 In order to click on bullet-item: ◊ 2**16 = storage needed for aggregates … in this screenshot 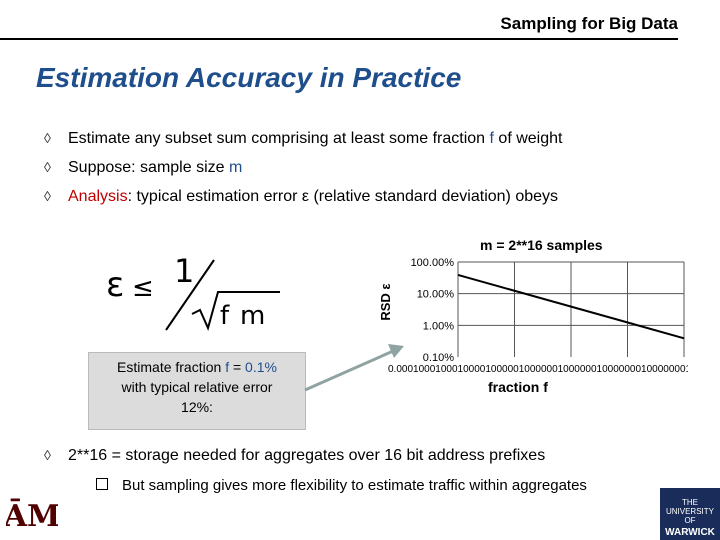, I will do `click(315, 455)`.